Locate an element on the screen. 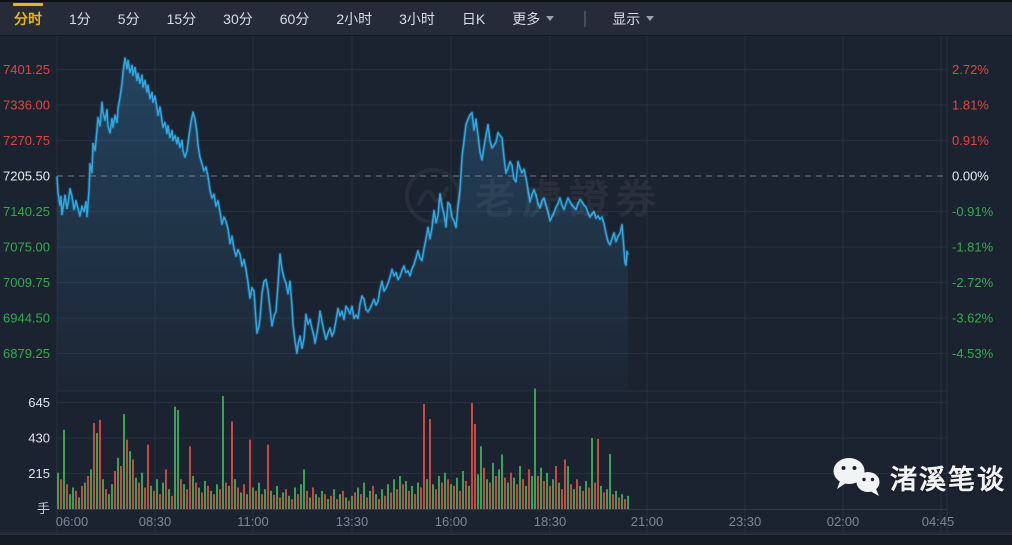 The width and height of the screenshot is (1012, 545). svg-text: 7075.00 is located at coordinates (26, 247).